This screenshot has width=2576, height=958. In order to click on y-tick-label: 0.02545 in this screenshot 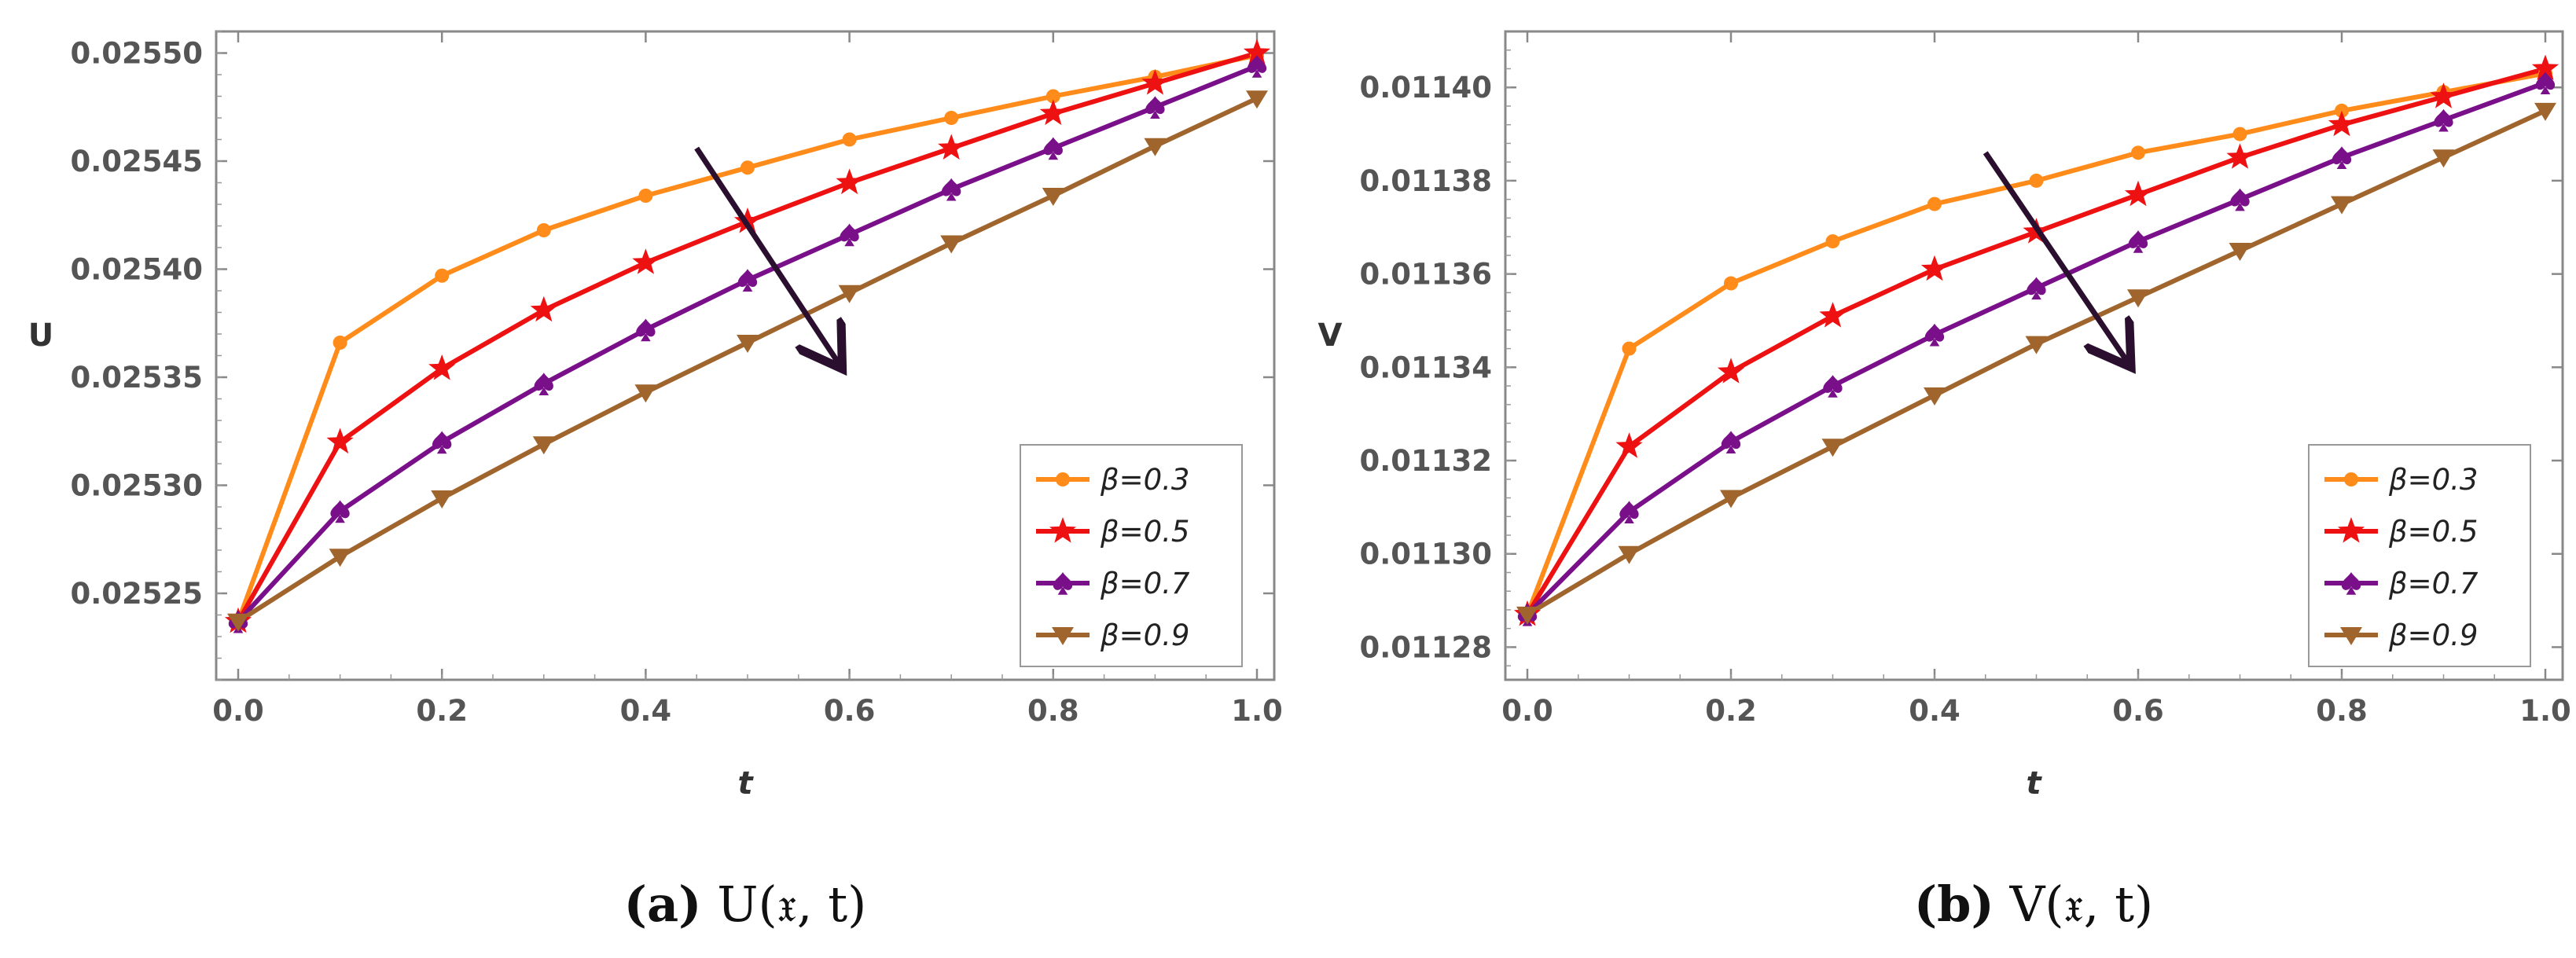, I will do `click(136, 161)`.